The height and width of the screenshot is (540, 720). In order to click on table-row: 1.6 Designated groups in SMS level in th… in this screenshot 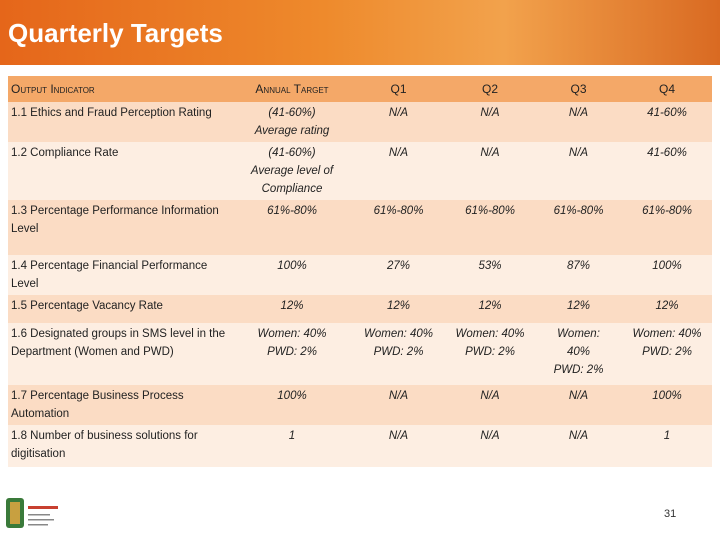, I will do `click(360, 354)`.